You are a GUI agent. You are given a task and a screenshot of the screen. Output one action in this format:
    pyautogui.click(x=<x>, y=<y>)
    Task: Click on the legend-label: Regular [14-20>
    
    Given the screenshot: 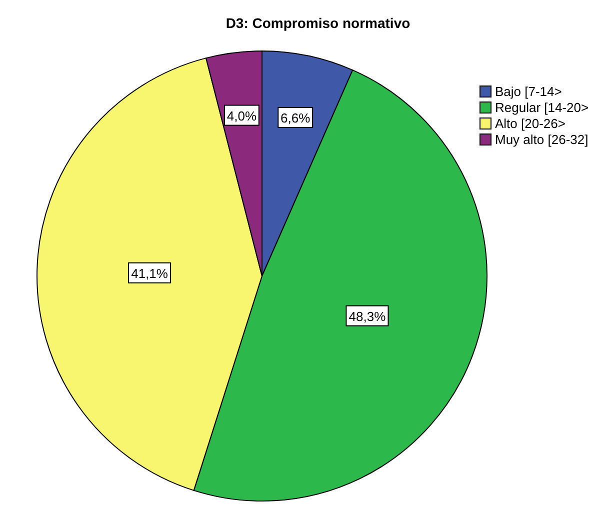 What is the action you would take?
    pyautogui.click(x=542, y=107)
    